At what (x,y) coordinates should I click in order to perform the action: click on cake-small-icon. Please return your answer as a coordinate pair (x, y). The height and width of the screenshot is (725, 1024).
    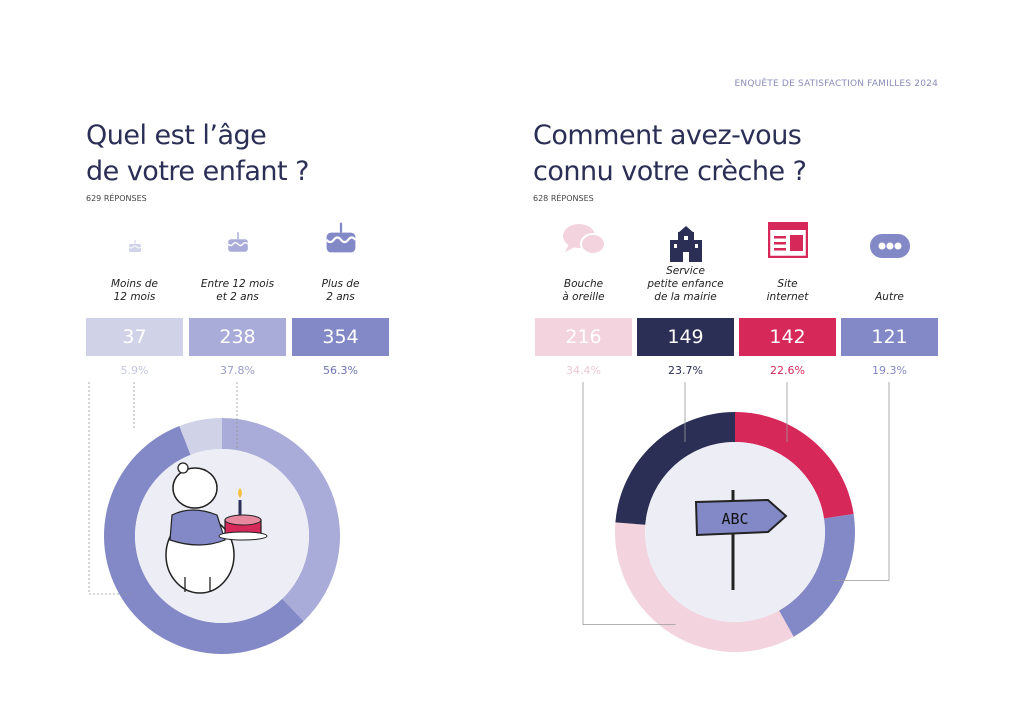
    Looking at the image, I should click on (135, 247).